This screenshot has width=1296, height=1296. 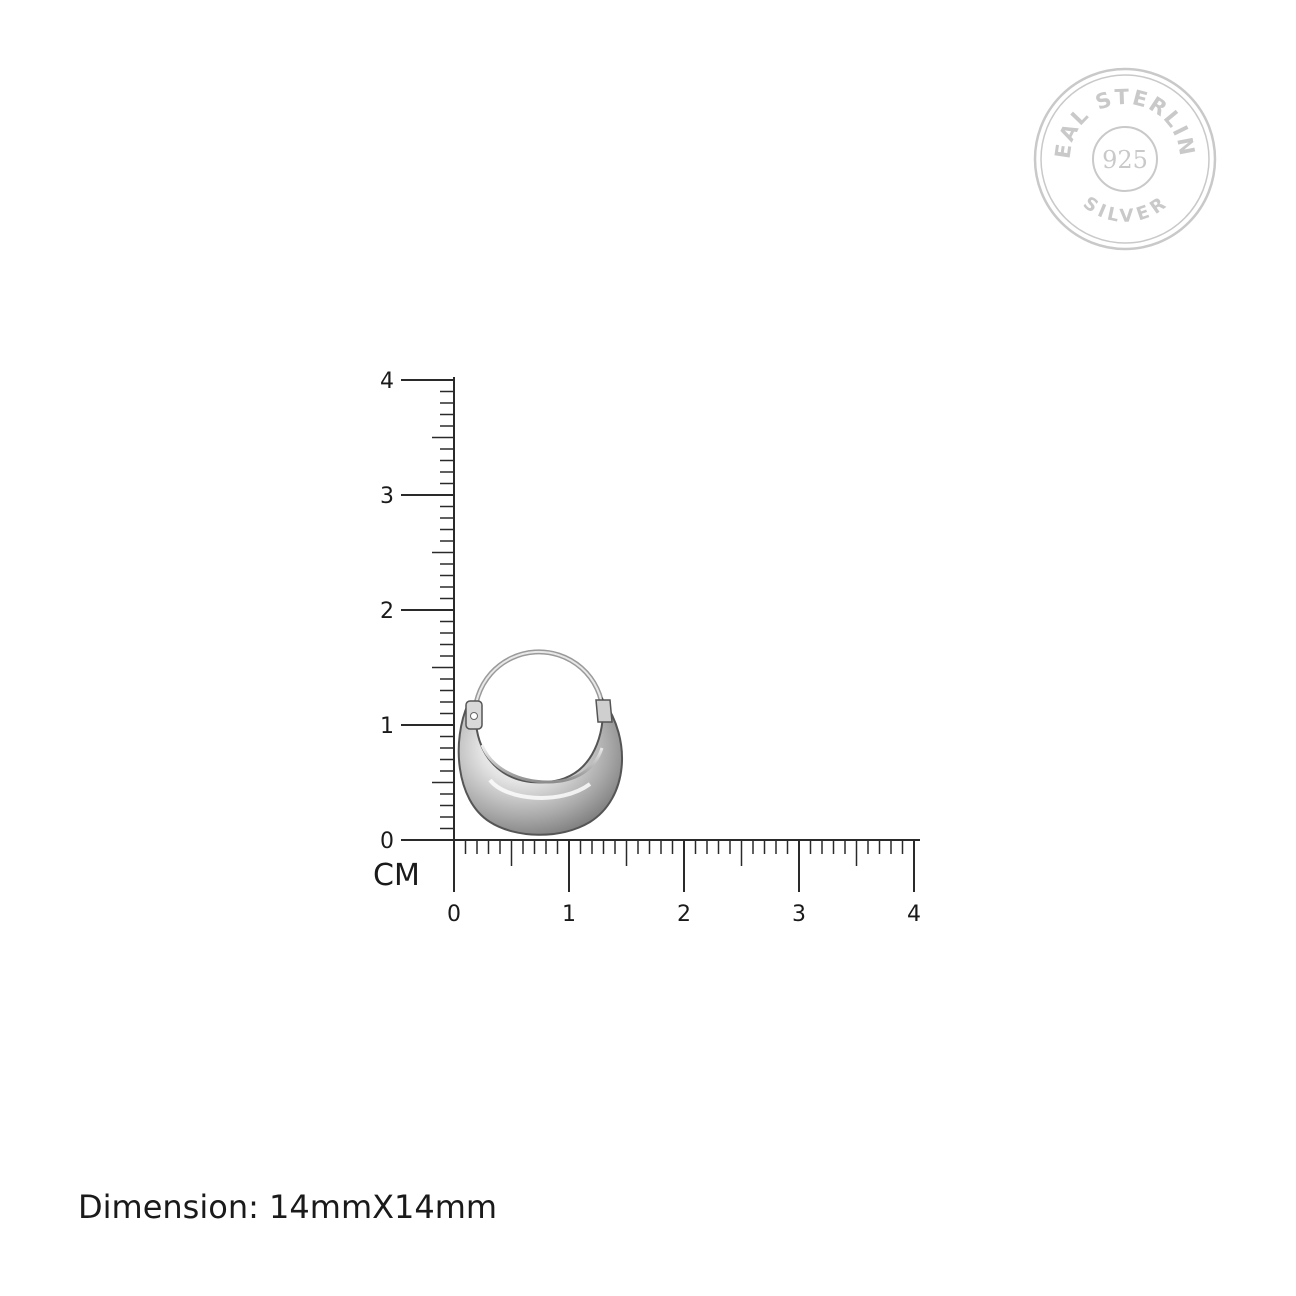 I want to click on ruler-x-tick-label: 2, so click(x=684, y=914).